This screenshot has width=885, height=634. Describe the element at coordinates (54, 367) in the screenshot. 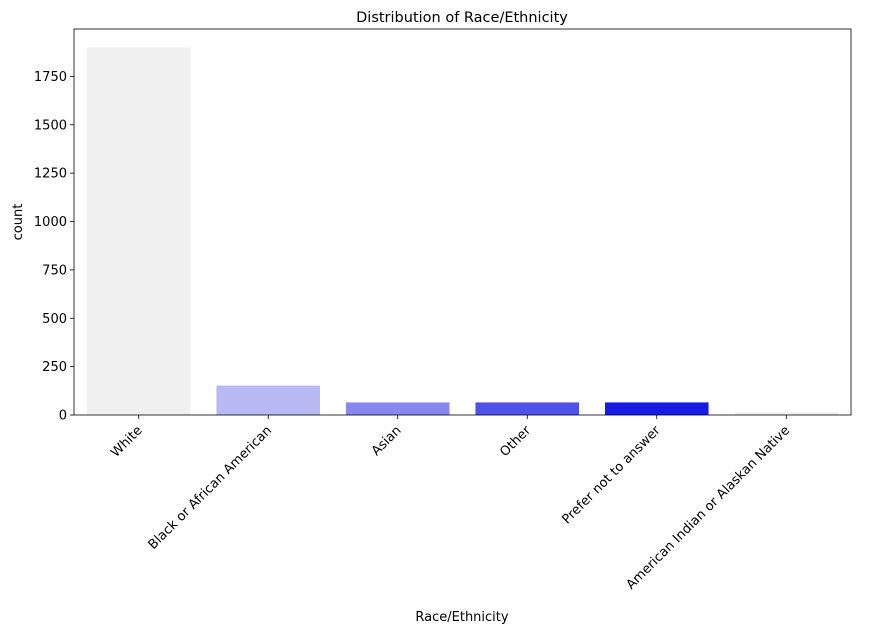

I see `y-tick-label-1: 250` at that location.